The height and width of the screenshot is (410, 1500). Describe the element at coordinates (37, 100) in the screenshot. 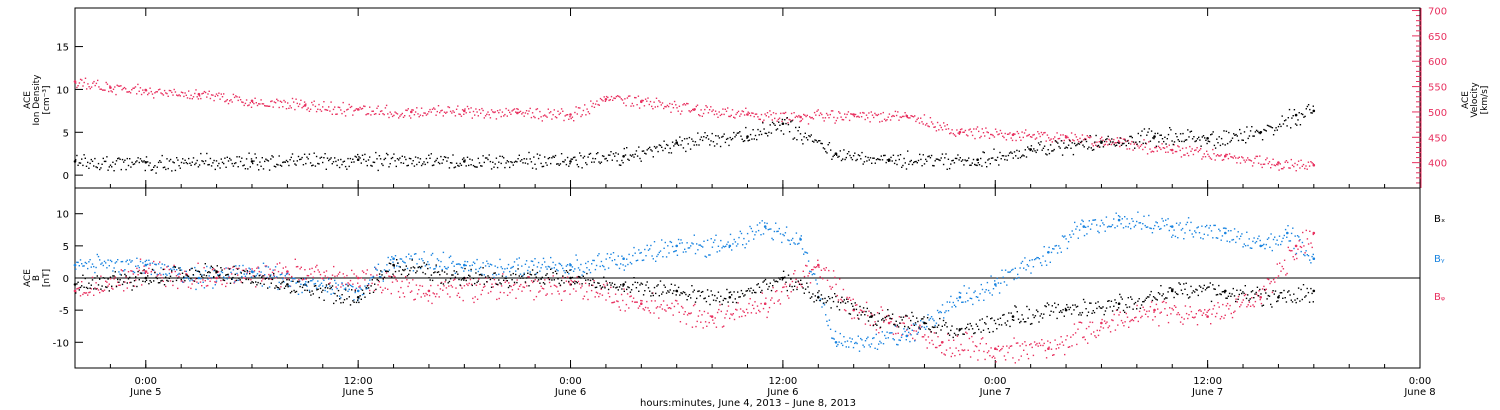

I see `density-axis-label-line2: Ion Density` at that location.